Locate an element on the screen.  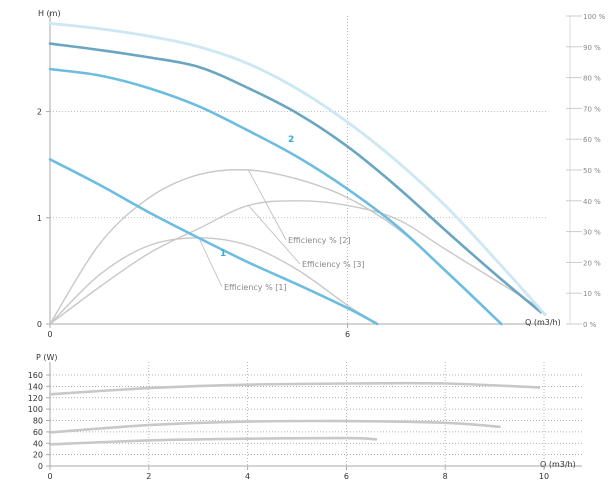
y-tick-label-power: 100 is located at coordinates (35, 409).